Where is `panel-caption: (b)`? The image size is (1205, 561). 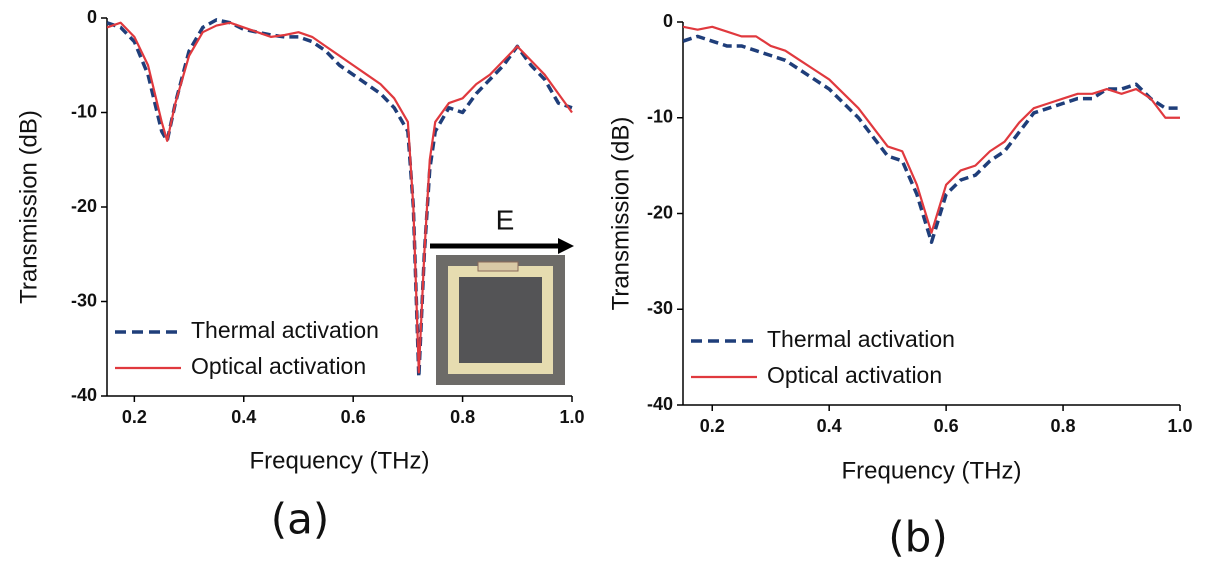 panel-caption: (b) is located at coordinates (917, 537).